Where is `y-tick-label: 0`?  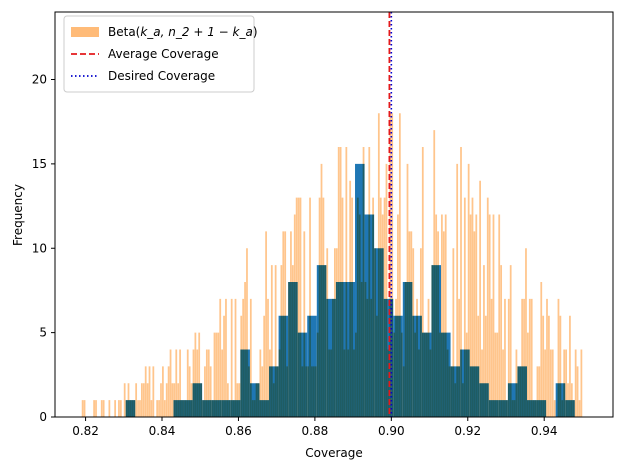 y-tick-label: 0 is located at coordinates (43, 417).